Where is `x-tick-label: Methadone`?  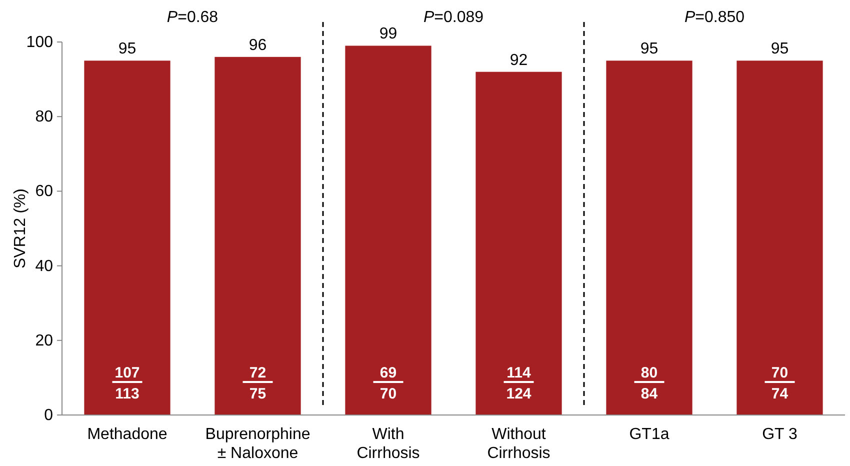 x-tick-label: Methadone is located at coordinates (127, 434).